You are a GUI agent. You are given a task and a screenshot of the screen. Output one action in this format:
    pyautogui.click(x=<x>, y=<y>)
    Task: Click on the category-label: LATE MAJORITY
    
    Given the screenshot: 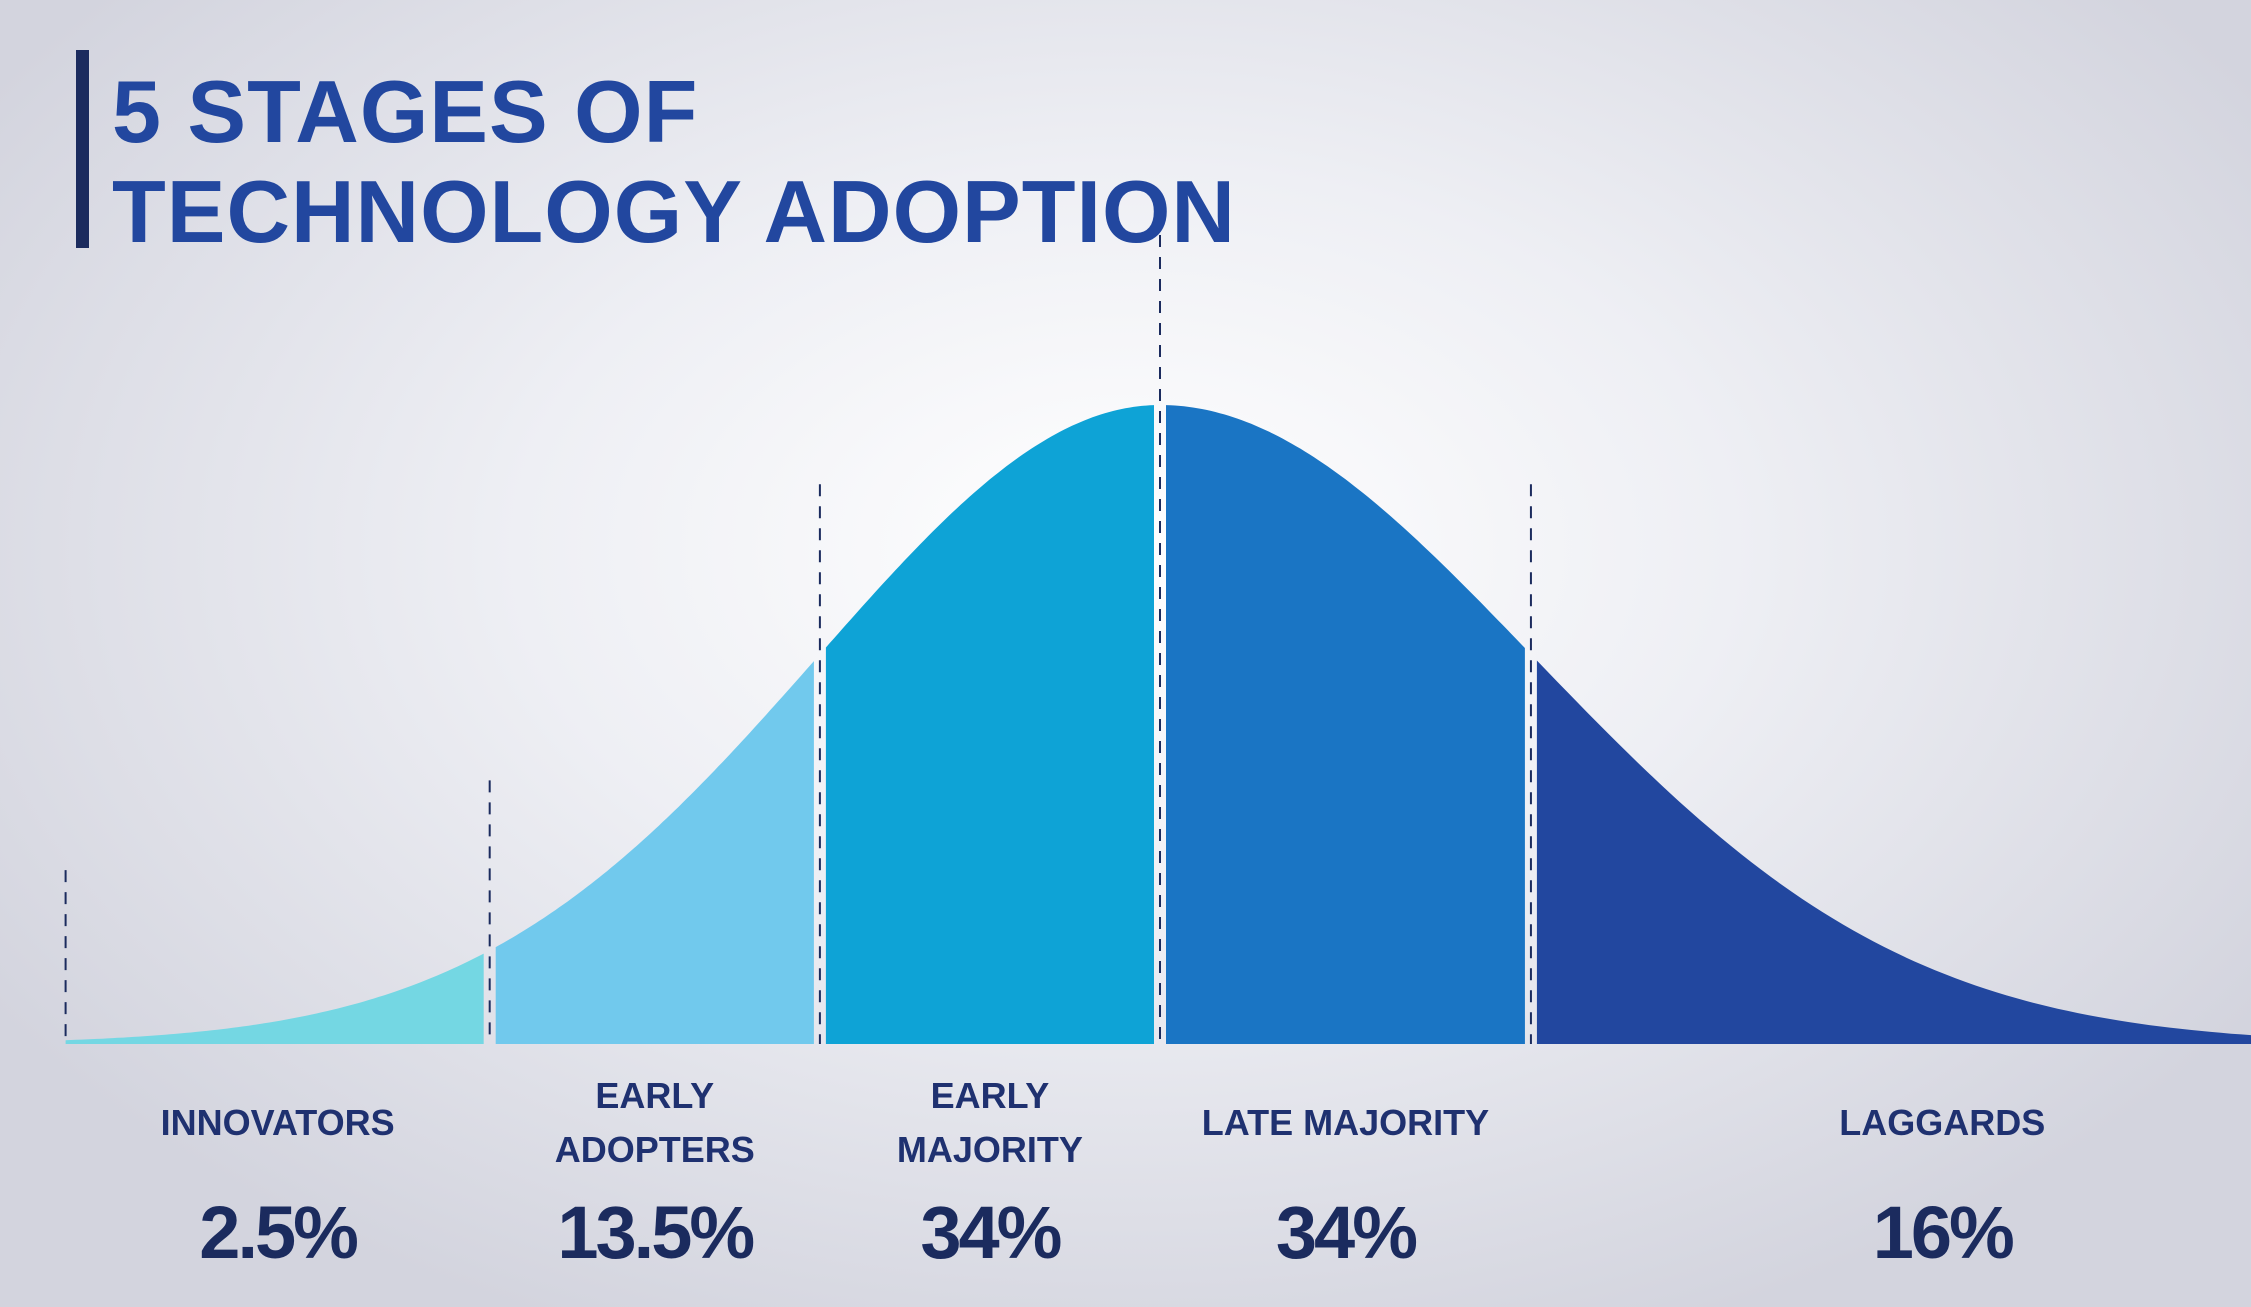 What is the action you would take?
    pyautogui.click(x=1345, y=1122)
    